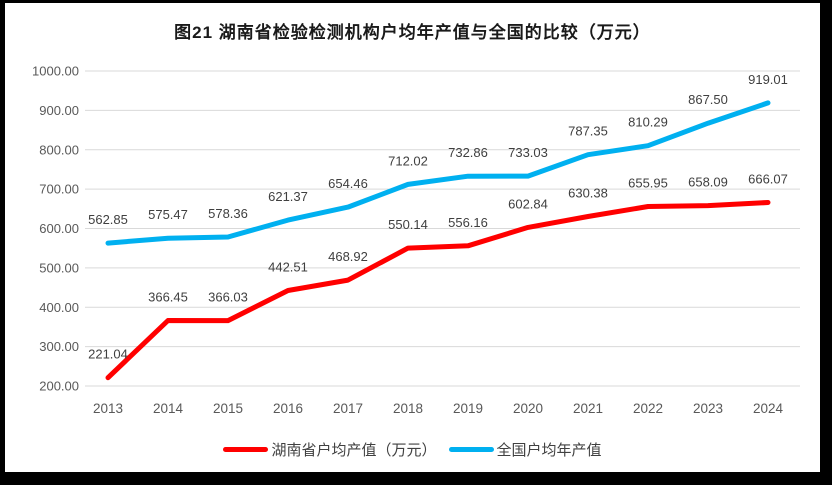 Image resolution: width=832 pixels, height=485 pixels. I want to click on data-label: 468.92, so click(348, 256).